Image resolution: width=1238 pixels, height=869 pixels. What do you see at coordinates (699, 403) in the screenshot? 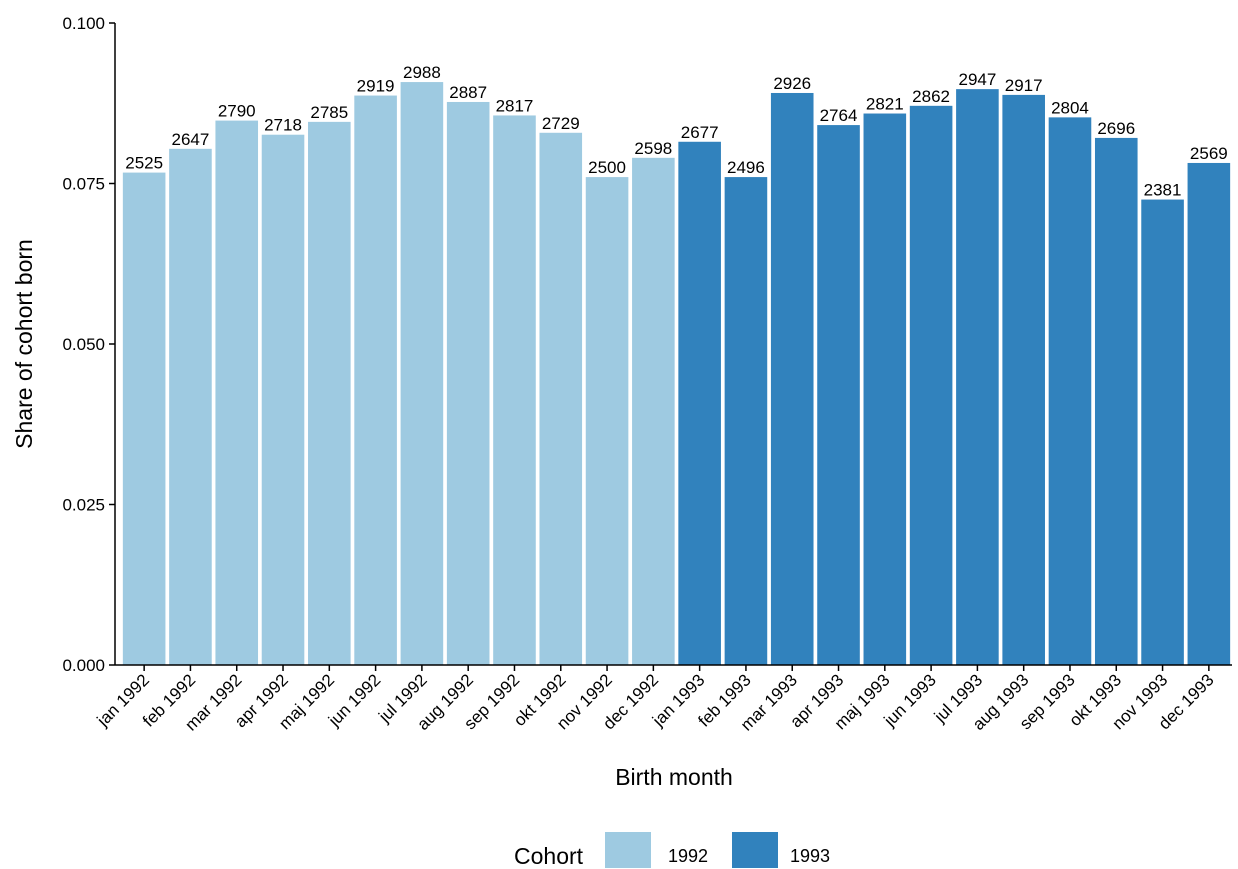
I see `bar-jan-1993` at bounding box center [699, 403].